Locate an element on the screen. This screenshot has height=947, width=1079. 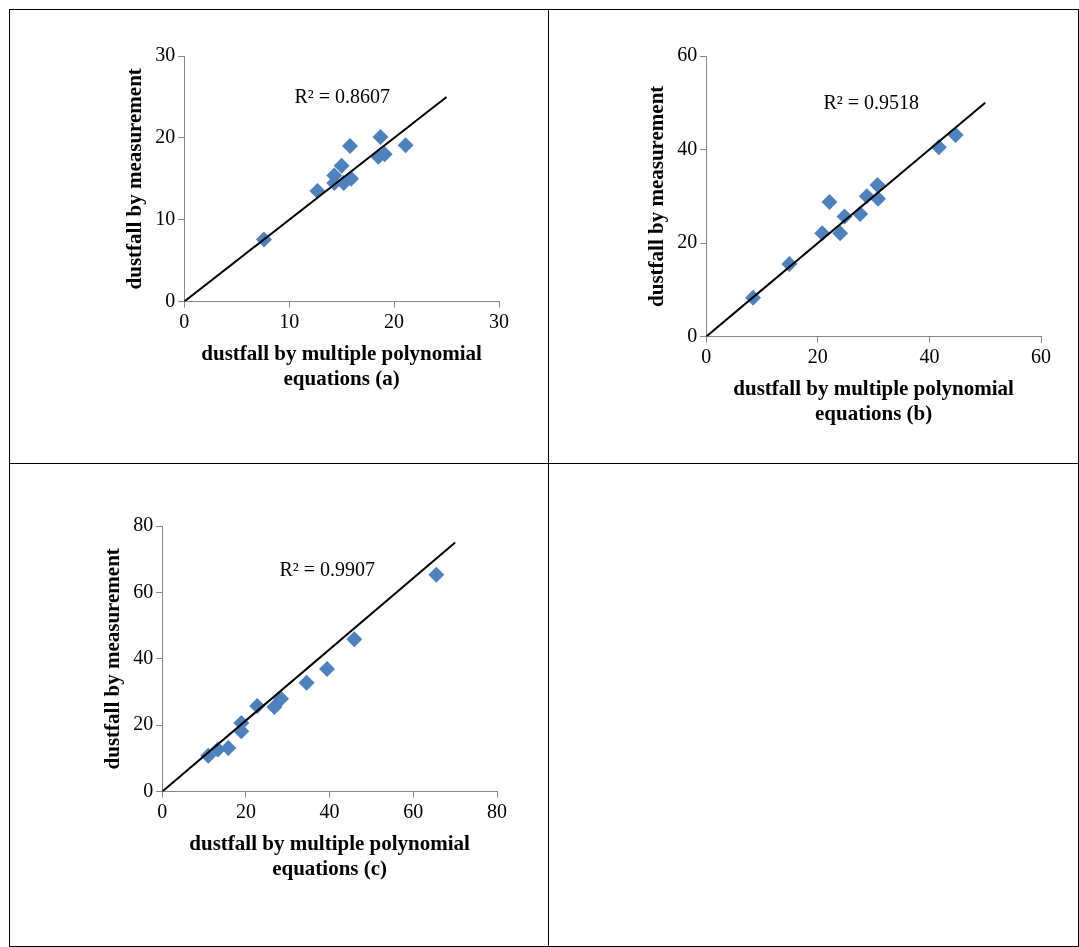
y-tick-label: 10 is located at coordinates (165, 217).